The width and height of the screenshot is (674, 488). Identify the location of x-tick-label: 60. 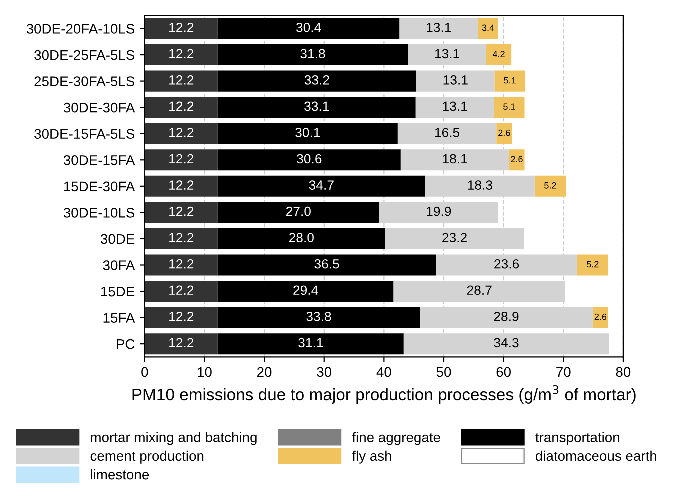
(503, 372).